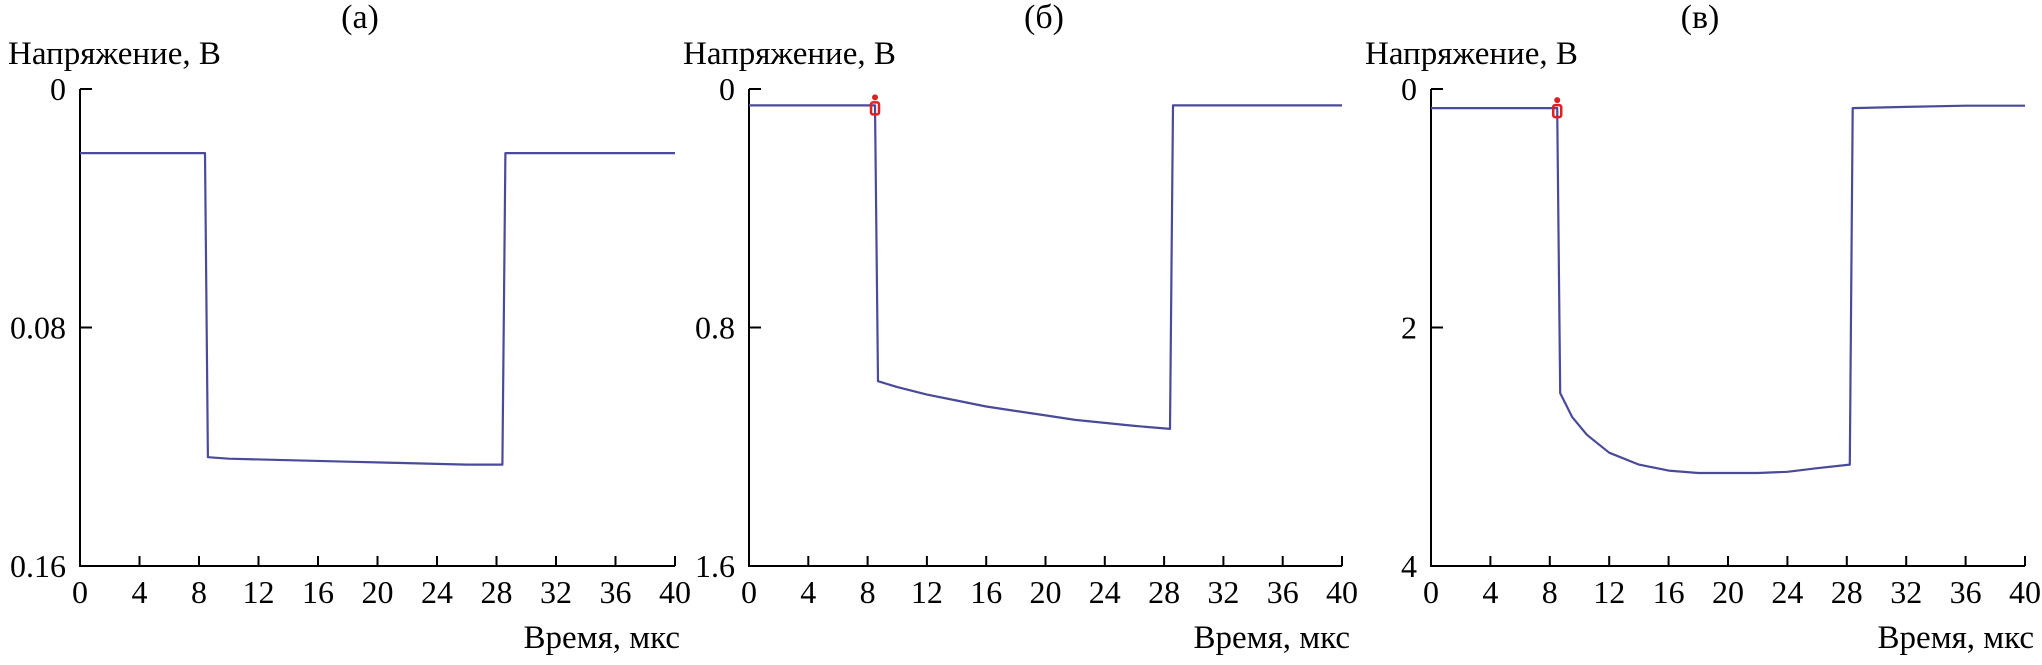 Image resolution: width=2042 pixels, height=665 pixels. Describe the element at coordinates (1669, 592) in the screenshot. I see `x-tick-label-c-4: 16` at that location.